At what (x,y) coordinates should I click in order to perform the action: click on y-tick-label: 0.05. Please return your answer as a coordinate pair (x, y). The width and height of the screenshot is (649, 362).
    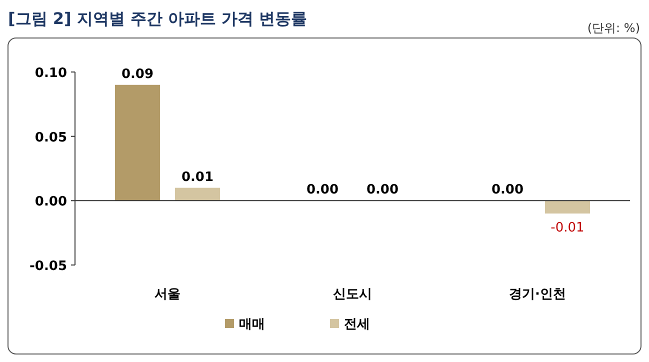
    Looking at the image, I should click on (50, 138).